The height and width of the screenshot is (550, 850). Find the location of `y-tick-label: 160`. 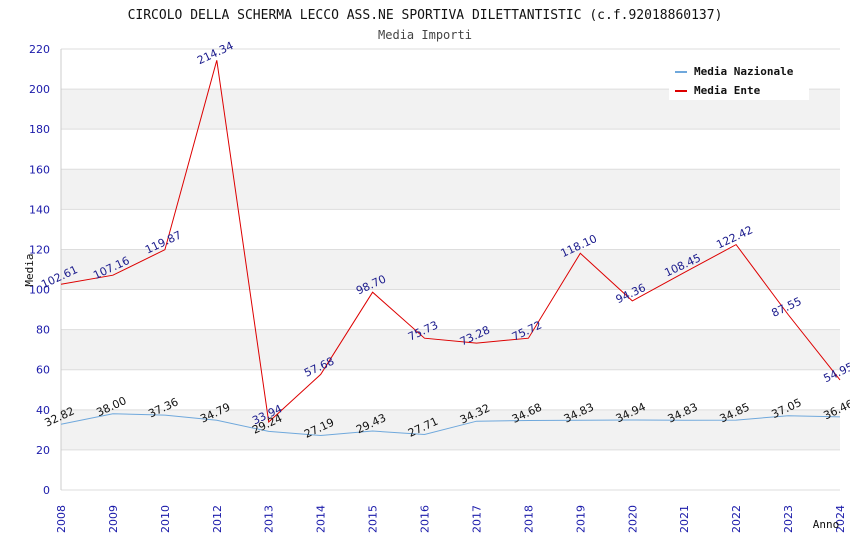

y-tick-label: 160 is located at coordinates (39, 169).